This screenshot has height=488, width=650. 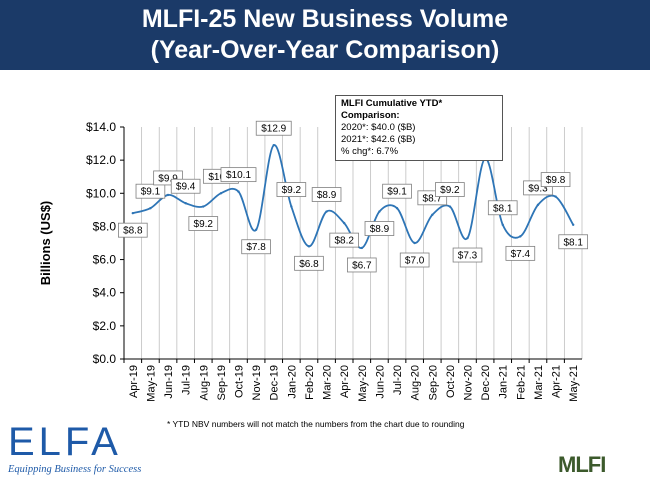 I want to click on x-tick-label: May-21, so click(x=574, y=383).